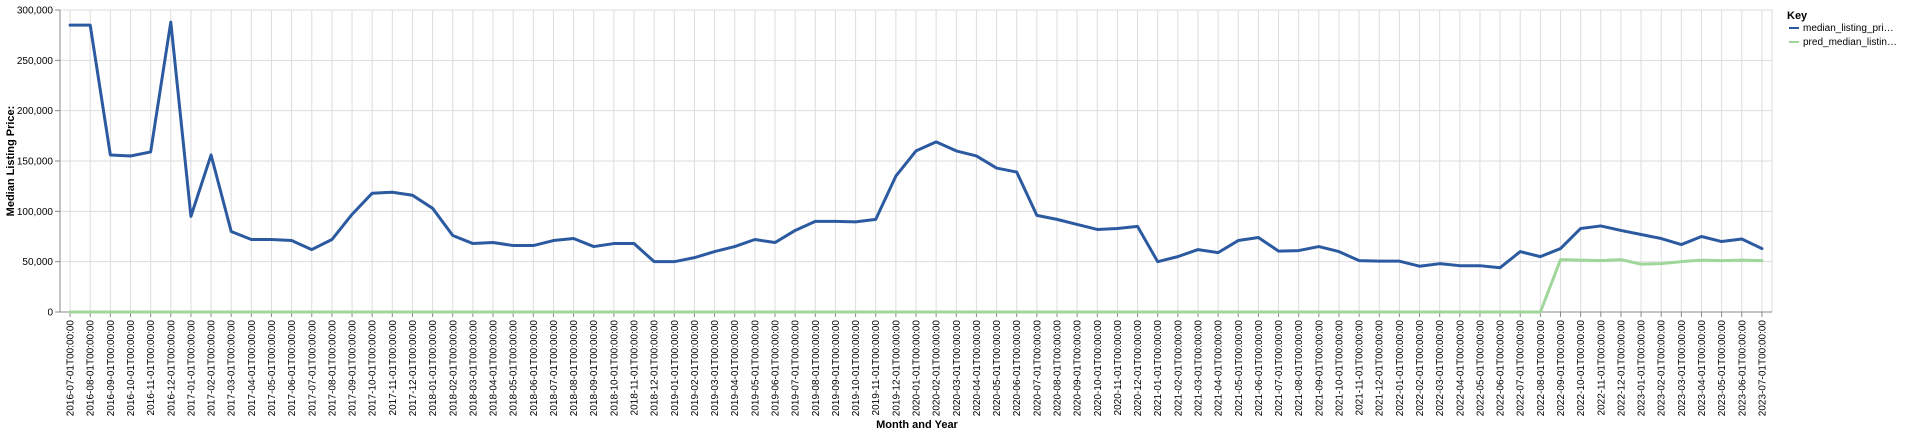 Image resolution: width=1920 pixels, height=434 pixels. I want to click on x-tick-label: 2018-01-01T00:00:00, so click(433, 368).